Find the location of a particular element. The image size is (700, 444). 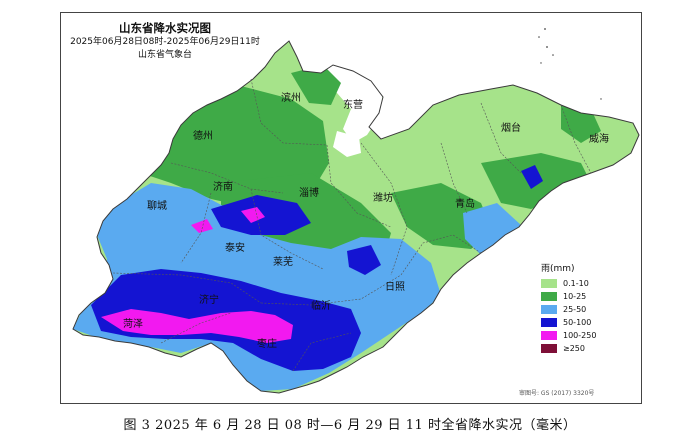

city-label-yantai: 烟台 is located at coordinates (511, 128).